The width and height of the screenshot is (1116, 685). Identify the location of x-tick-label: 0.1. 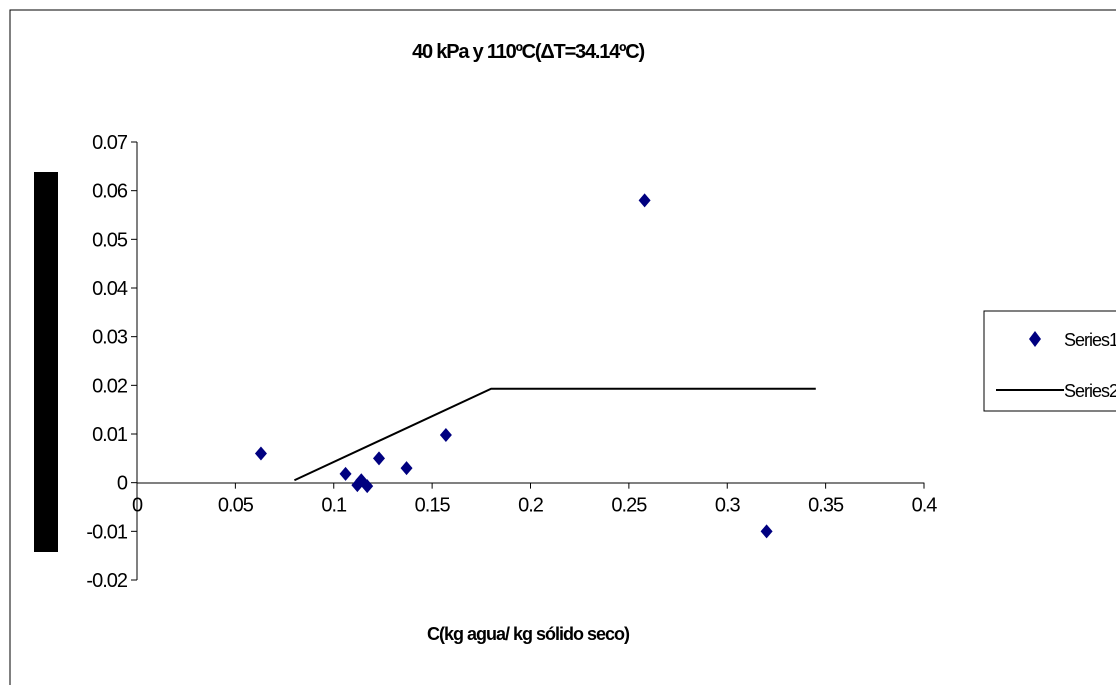
(334, 506).